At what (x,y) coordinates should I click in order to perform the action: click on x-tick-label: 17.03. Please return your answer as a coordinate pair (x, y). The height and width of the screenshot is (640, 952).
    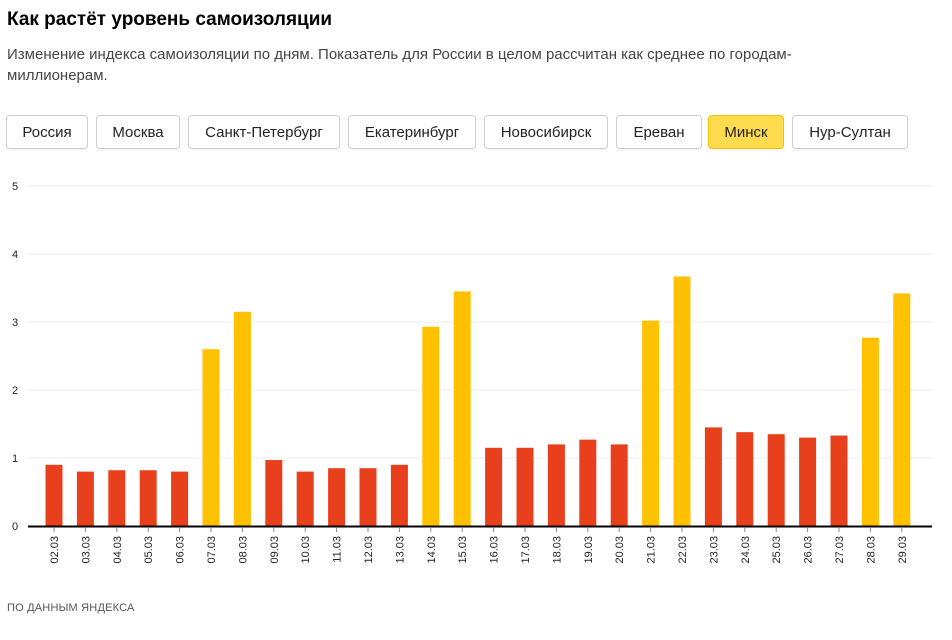
    Looking at the image, I should click on (526, 550).